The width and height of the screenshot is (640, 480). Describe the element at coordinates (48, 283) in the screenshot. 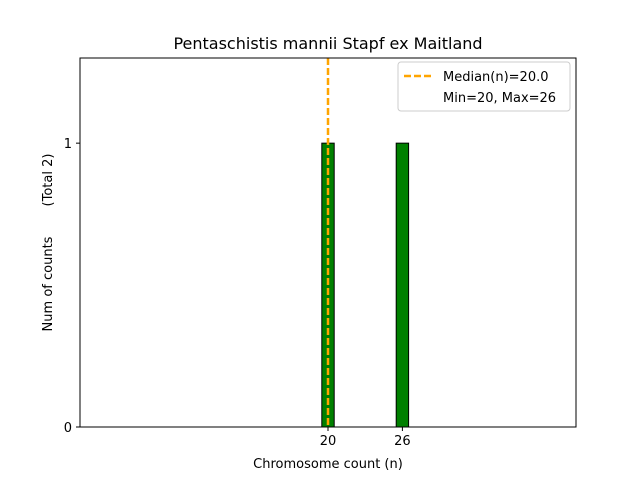

I see `y-axis-label: Num of counts` at that location.